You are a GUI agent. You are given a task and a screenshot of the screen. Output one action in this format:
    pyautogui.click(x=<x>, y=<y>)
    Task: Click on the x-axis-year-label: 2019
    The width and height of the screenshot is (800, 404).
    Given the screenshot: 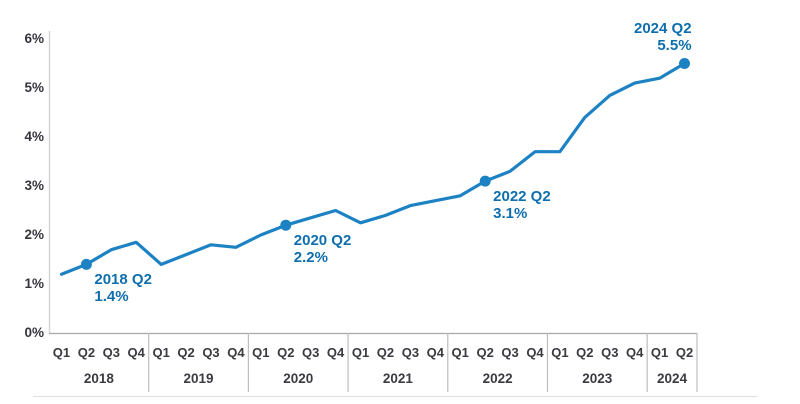 What is the action you would take?
    pyautogui.click(x=198, y=378)
    